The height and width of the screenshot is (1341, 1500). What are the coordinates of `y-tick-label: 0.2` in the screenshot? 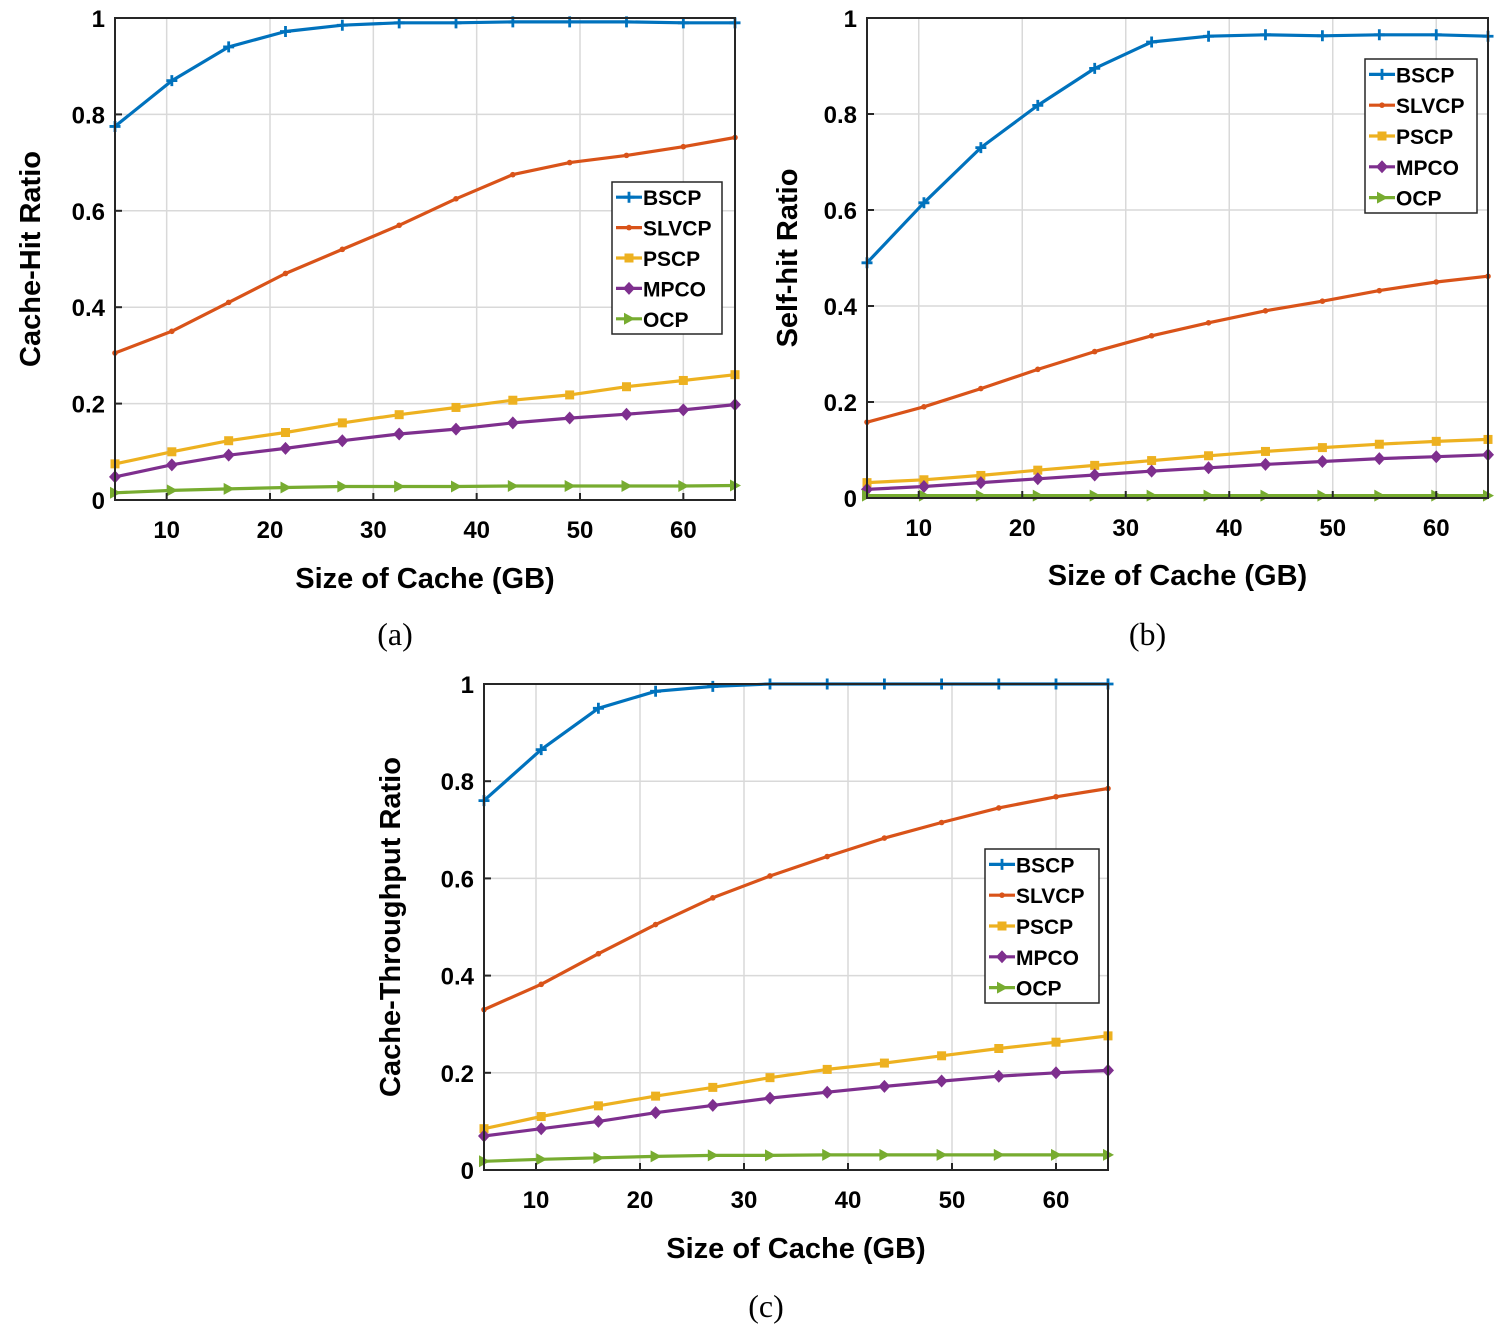 It's located at (88, 405).